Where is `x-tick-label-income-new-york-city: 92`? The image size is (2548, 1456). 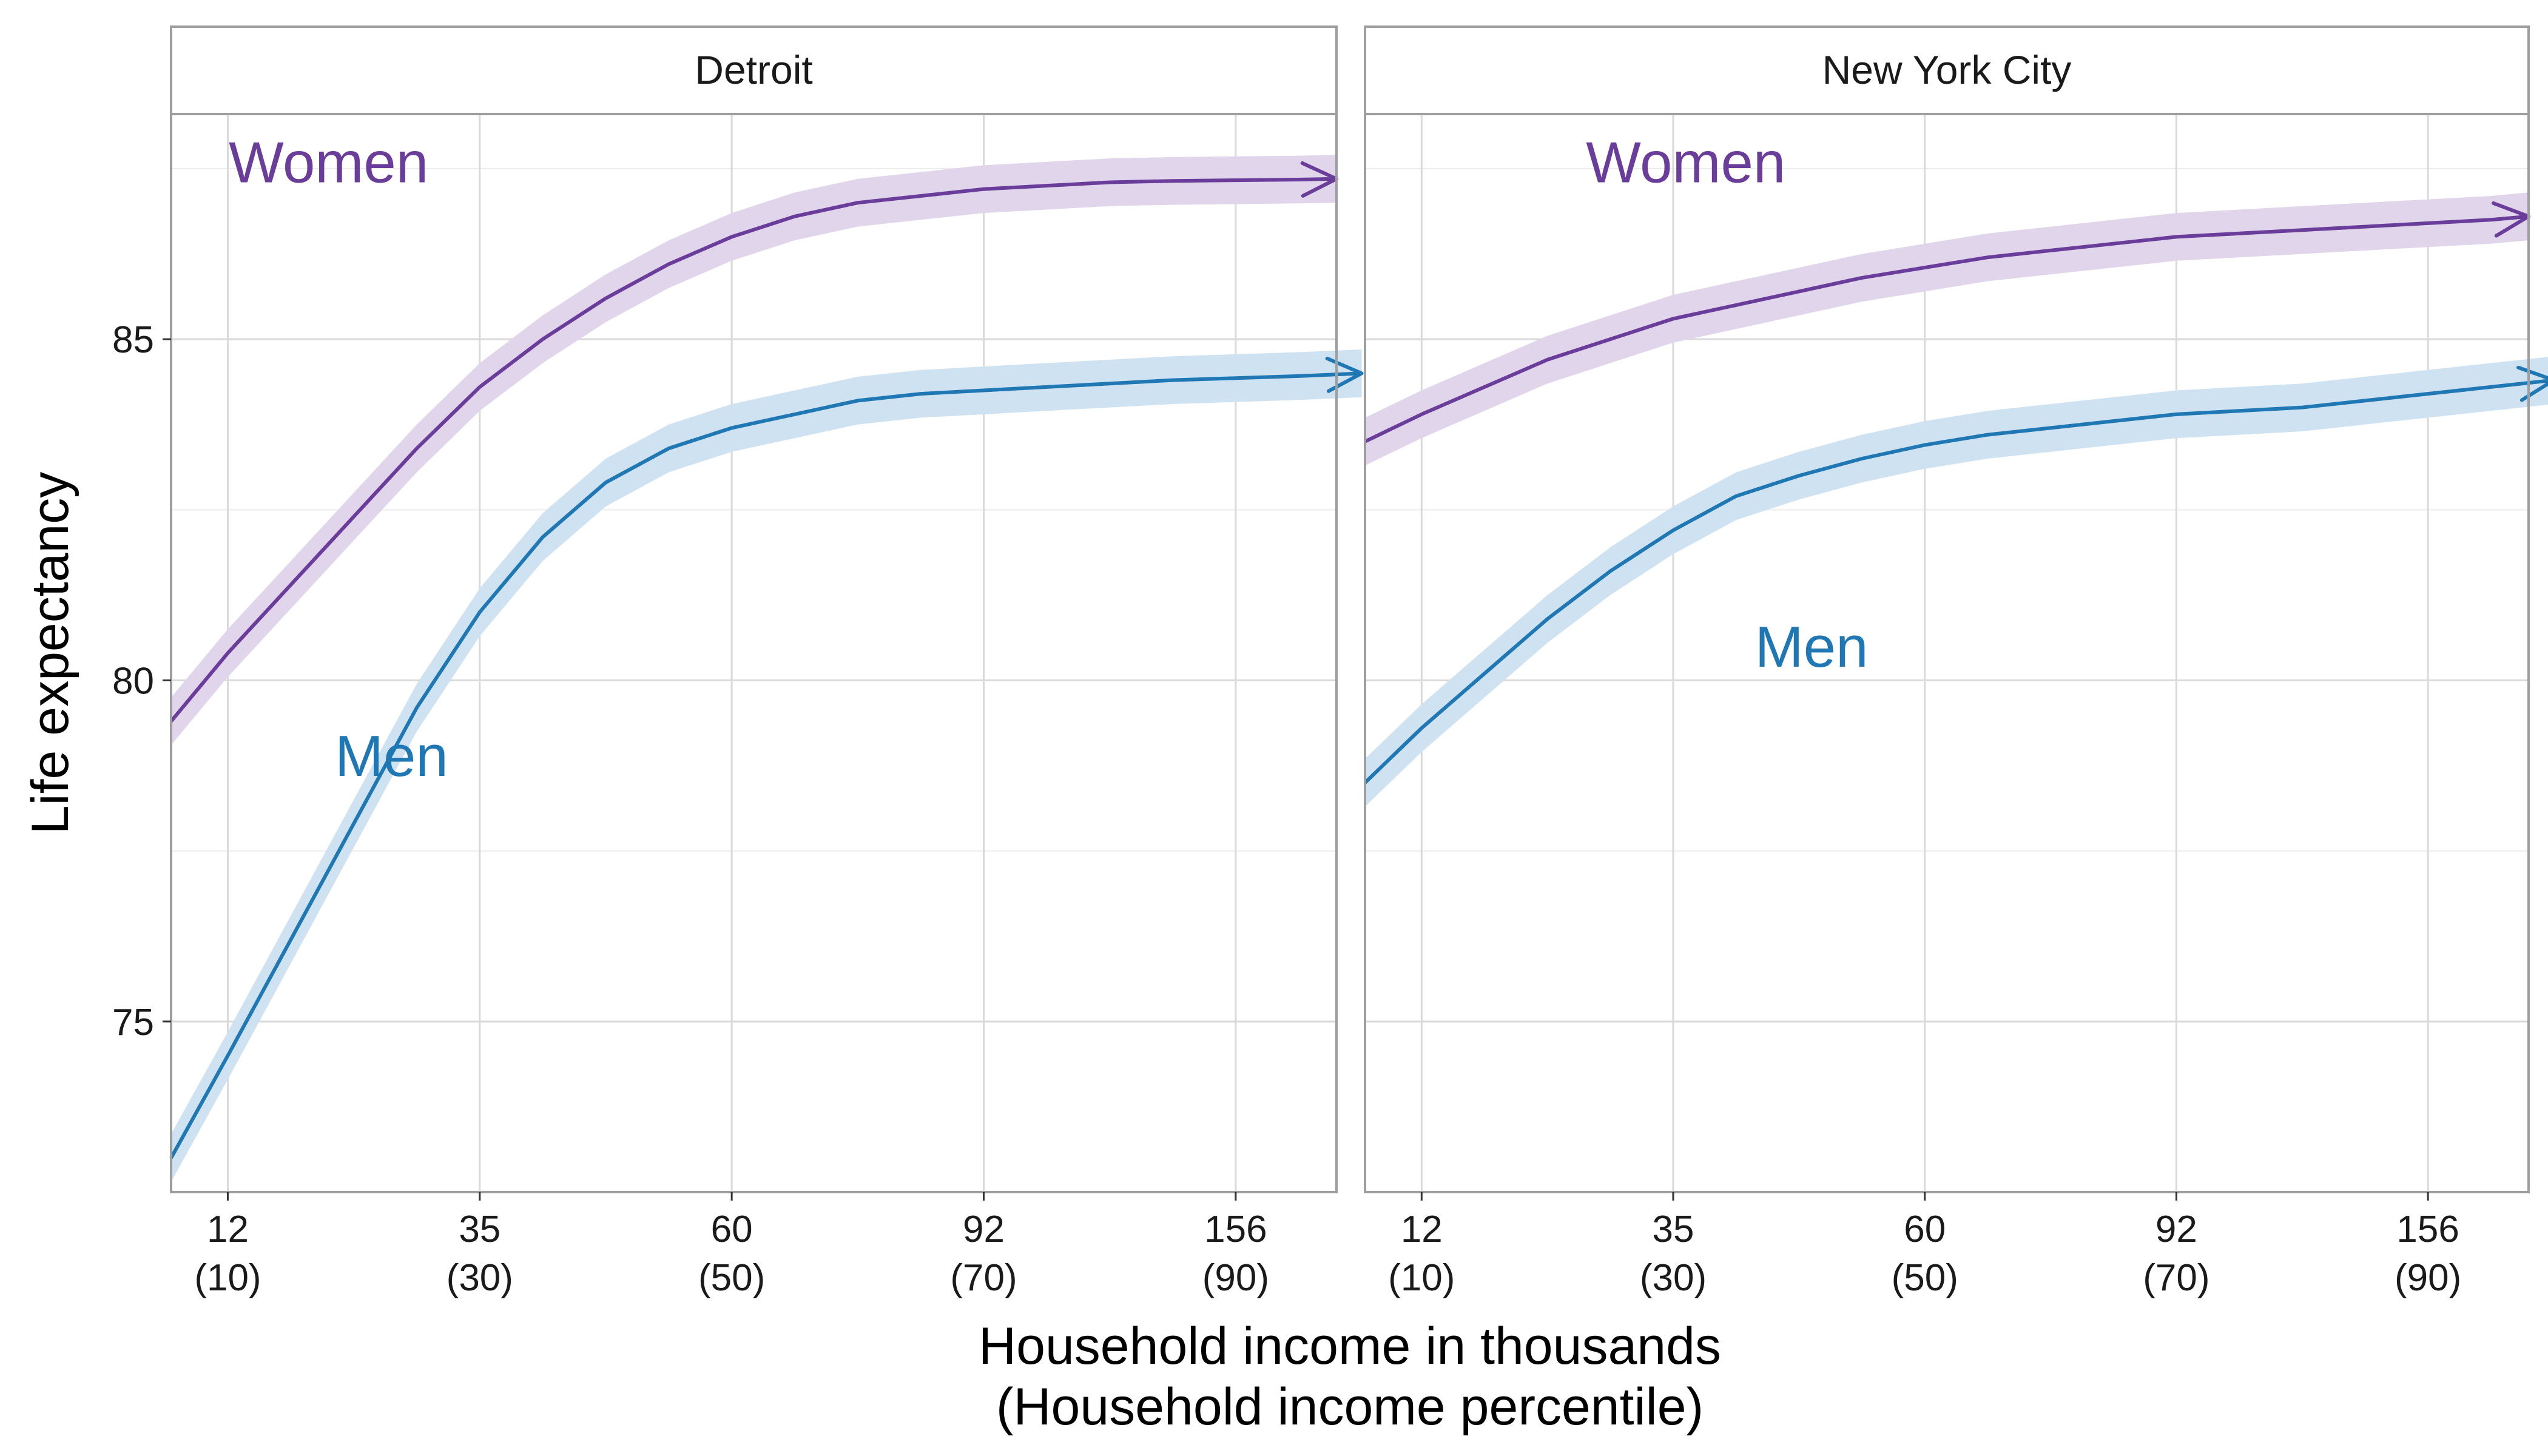 x-tick-label-income-new-york-city: 92 is located at coordinates (2176, 1229).